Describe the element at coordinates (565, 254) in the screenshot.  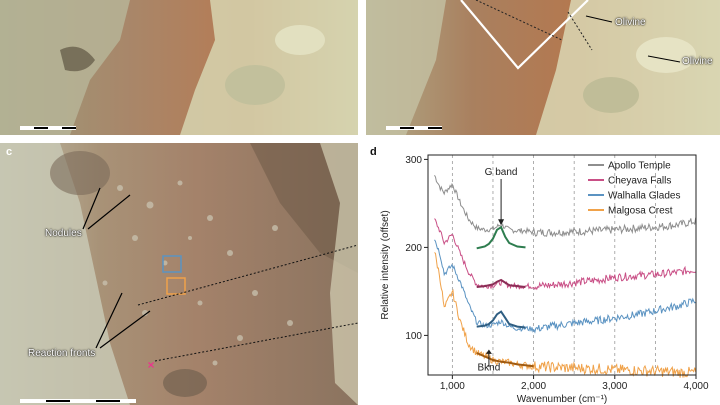
I see `series-line-cheyava-falls` at that location.